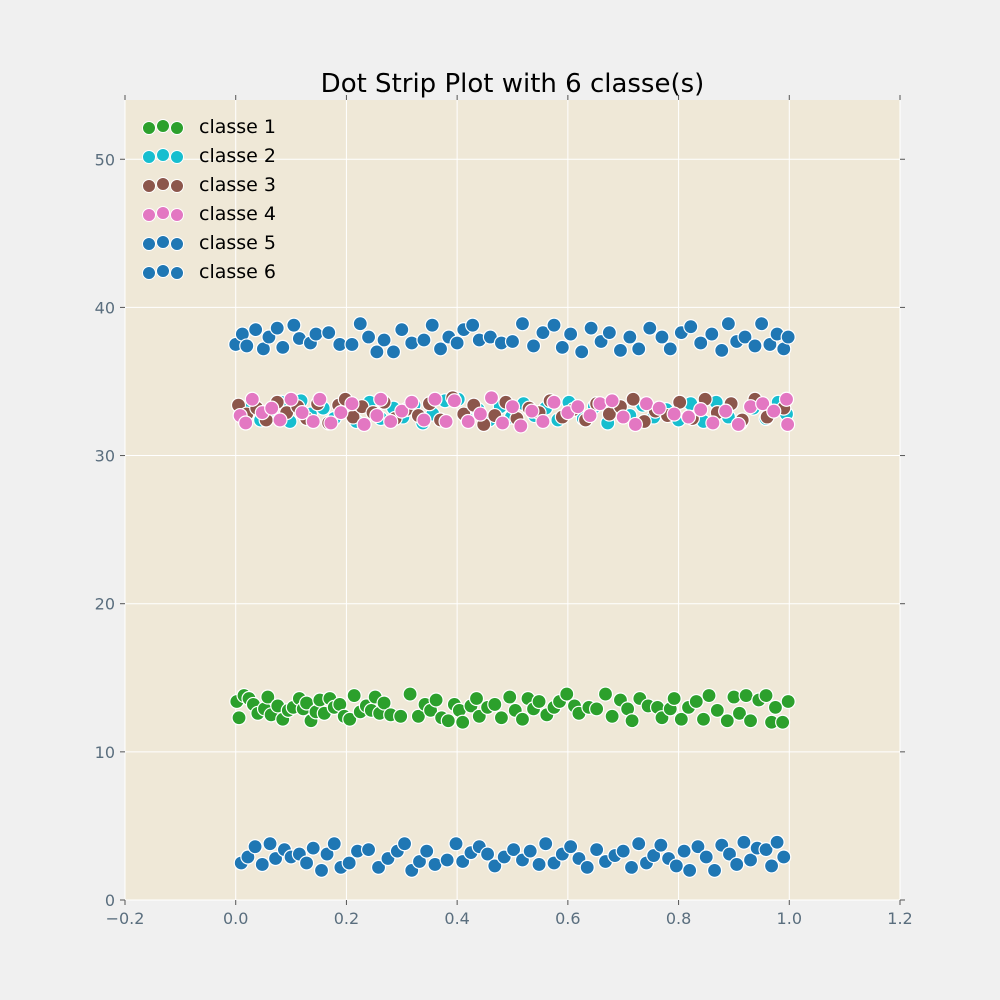 This screenshot has width=1000, height=1000. Describe the element at coordinates (105, 159) in the screenshot. I see `y-tick-label: 50` at that location.